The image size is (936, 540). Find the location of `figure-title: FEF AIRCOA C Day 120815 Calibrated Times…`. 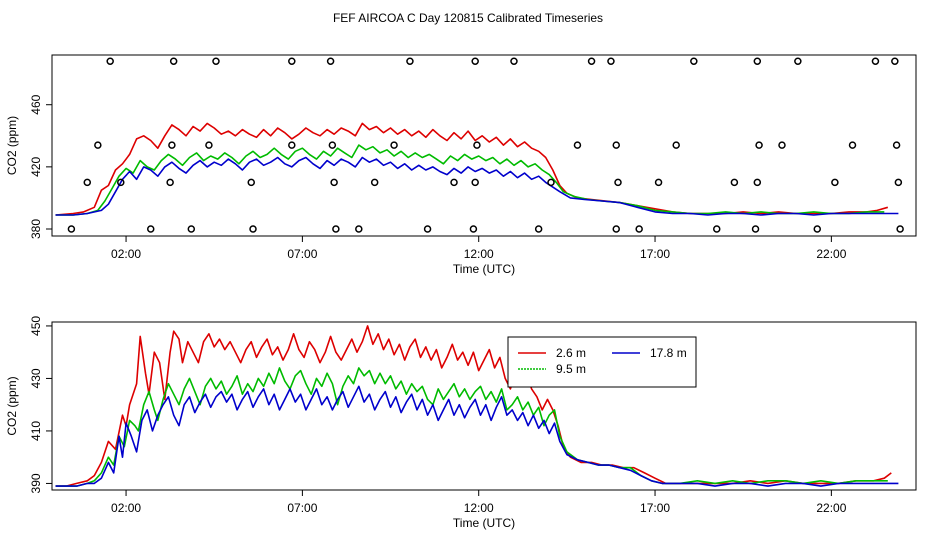

figure-title: FEF AIRCOA C Day 120815 Calibrated Times… is located at coordinates (468, 18).